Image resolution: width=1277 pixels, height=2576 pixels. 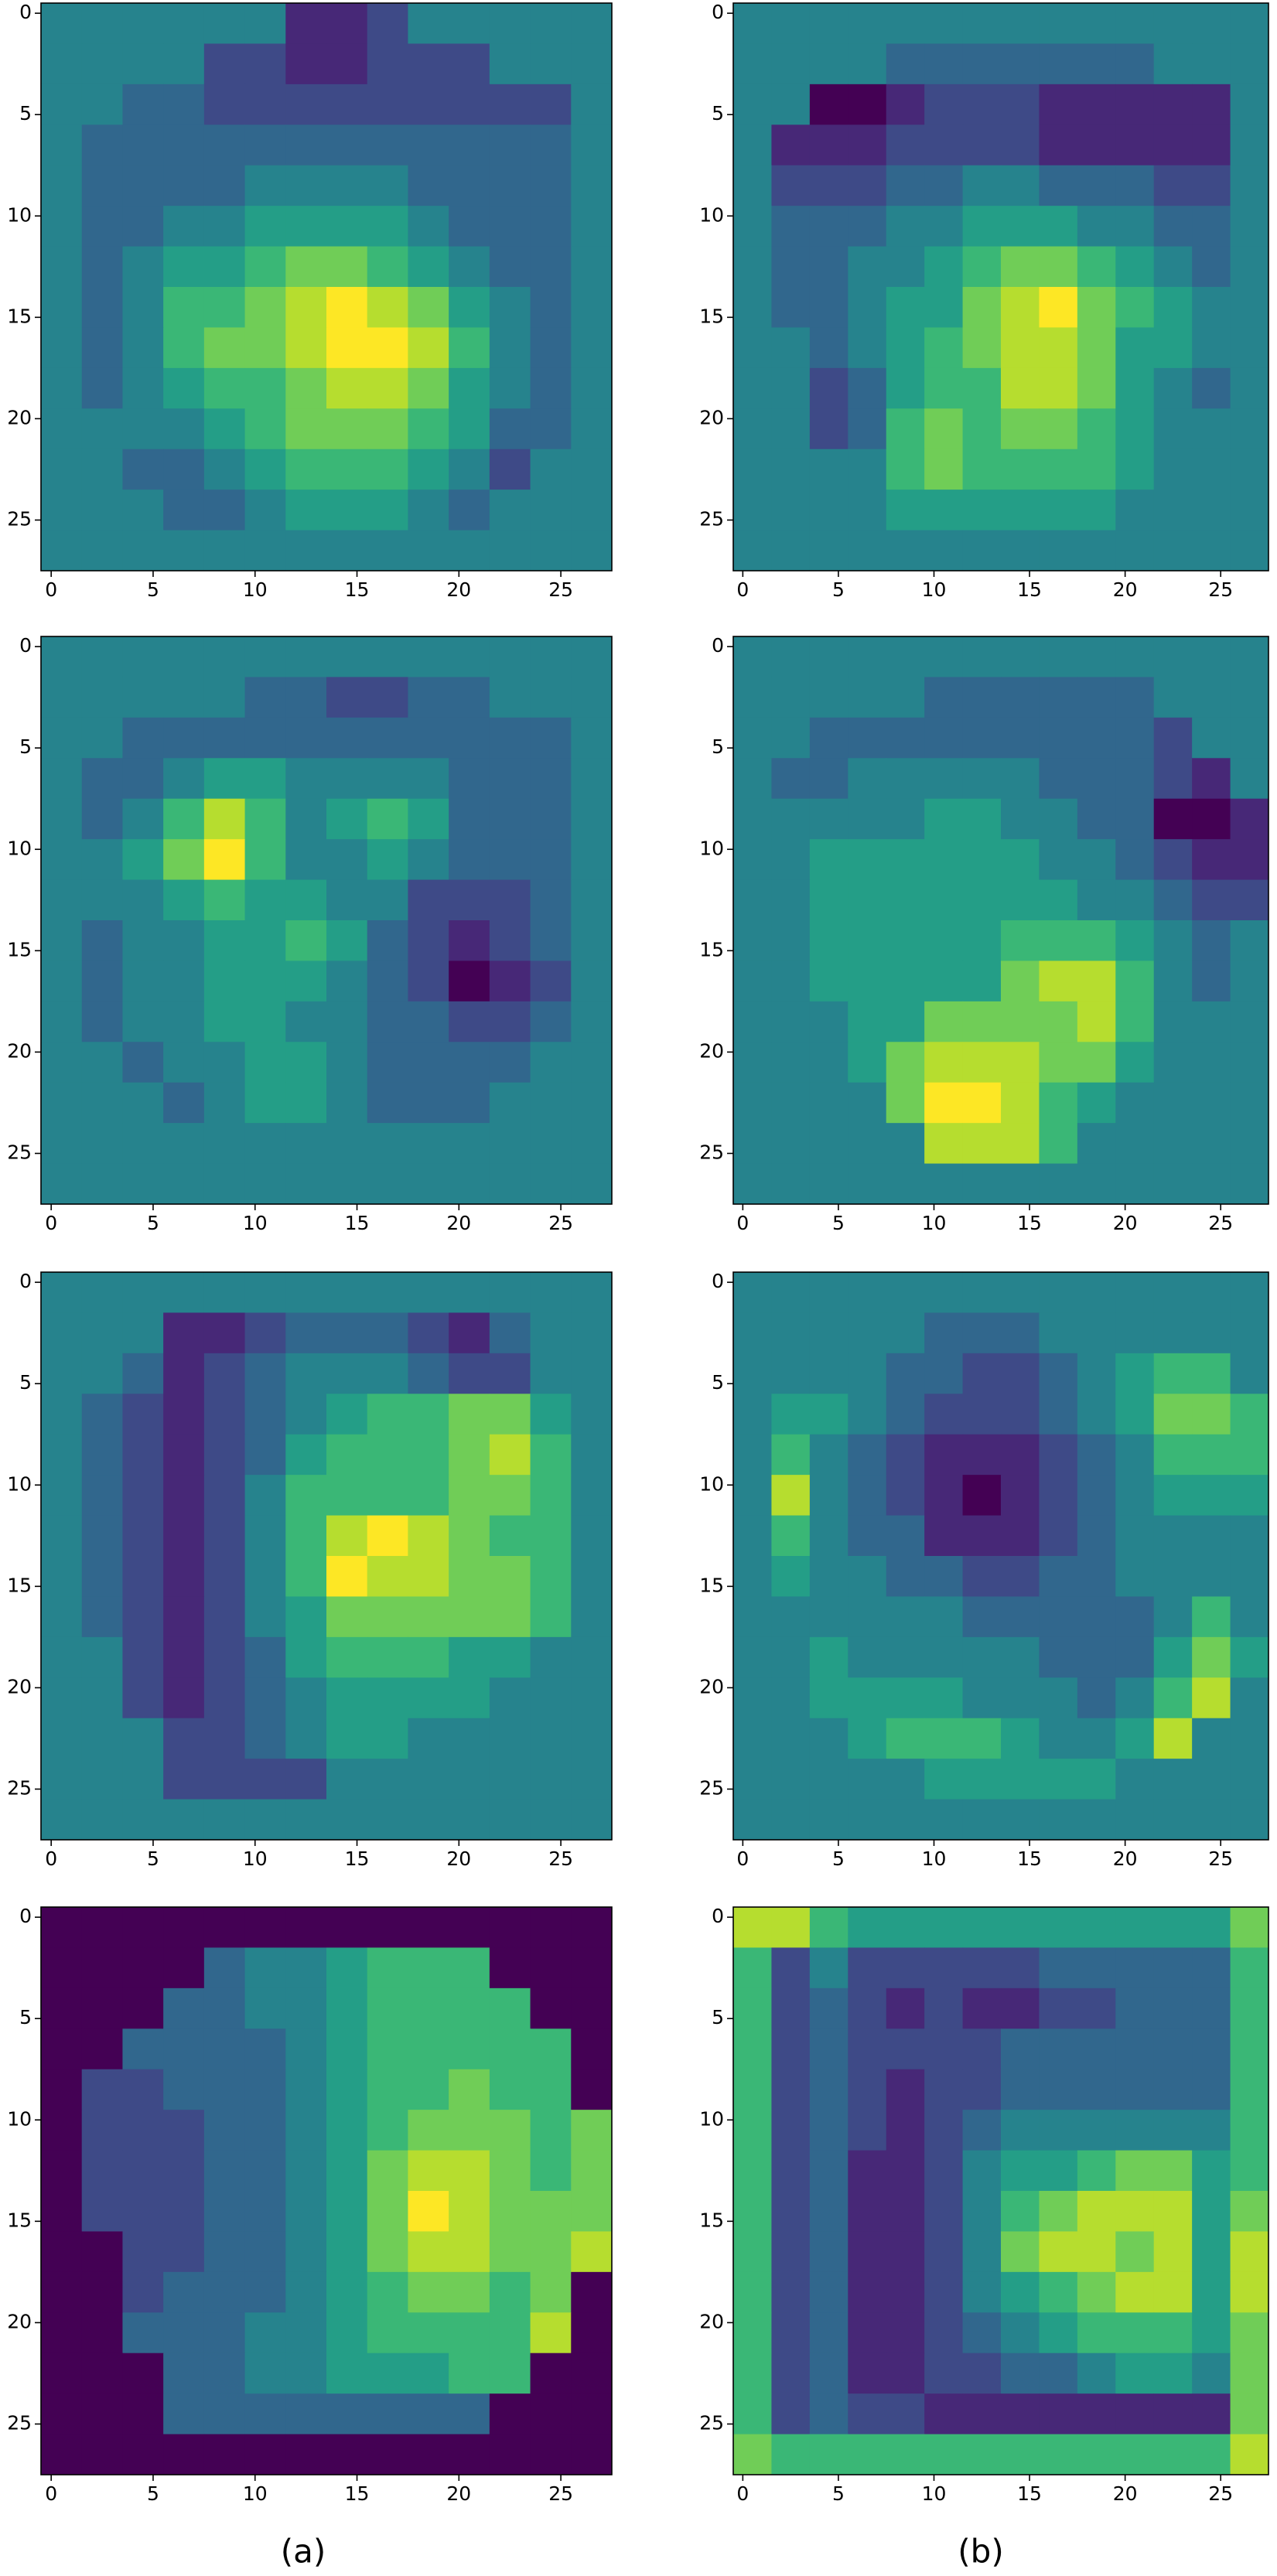 I want to click on x-tick-label: 15, so click(x=1029, y=2493).